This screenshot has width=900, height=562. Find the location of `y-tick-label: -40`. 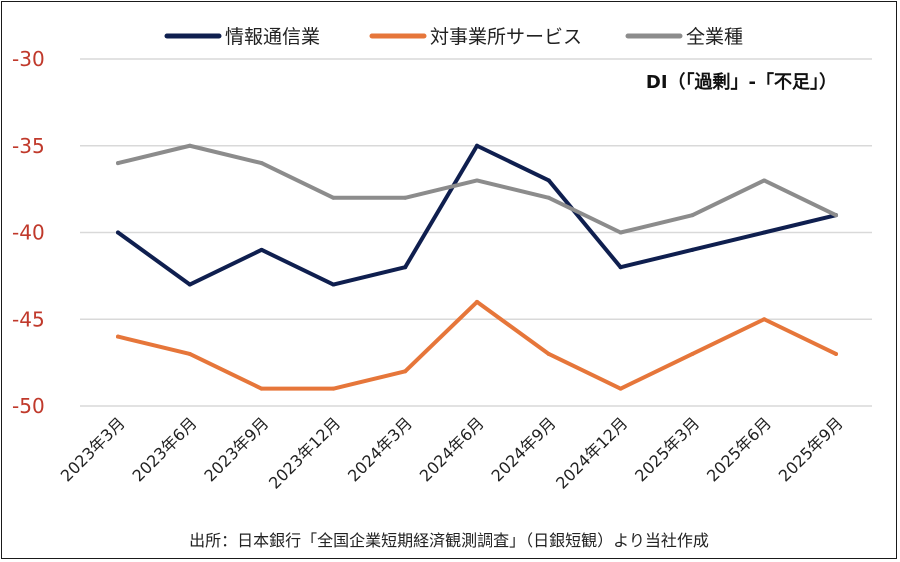

y-tick-label: -40 is located at coordinates (28, 233).